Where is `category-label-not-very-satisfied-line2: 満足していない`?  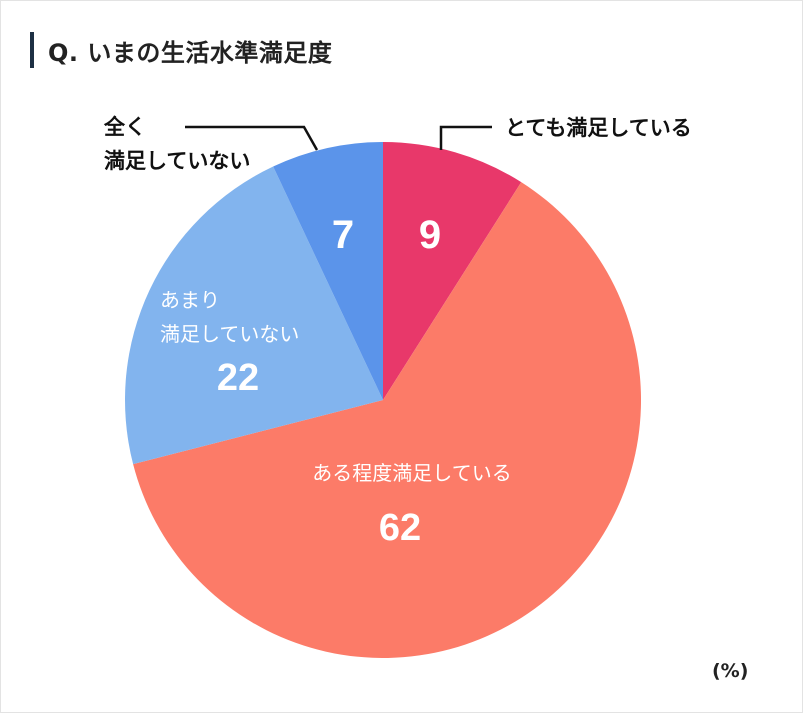 category-label-not-very-satisfied-line2: 満足していない is located at coordinates (229, 334).